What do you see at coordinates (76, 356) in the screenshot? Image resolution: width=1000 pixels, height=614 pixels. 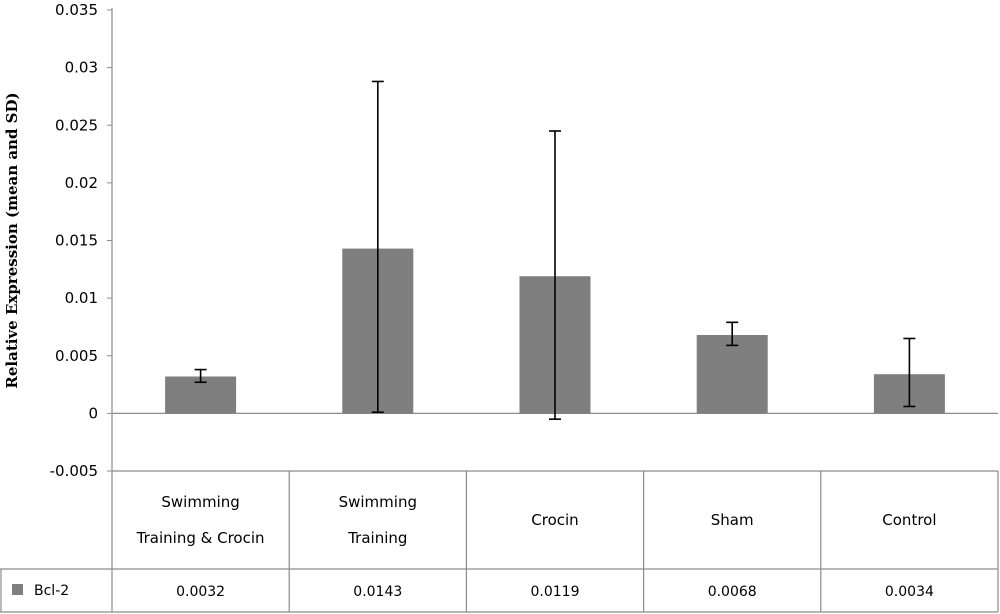 I see `y-tick-label: 0.005` at bounding box center [76, 356].